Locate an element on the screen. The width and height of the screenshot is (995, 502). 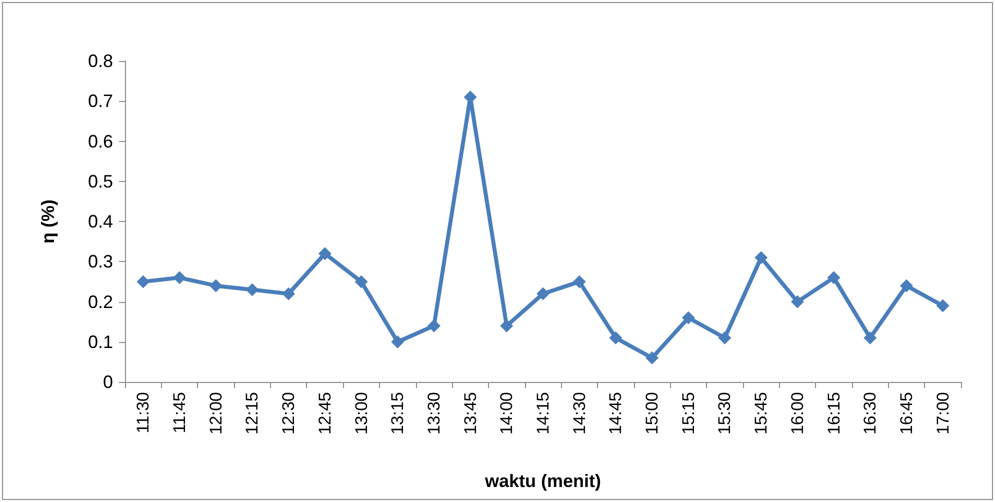
x-tick-label: 14:45 is located at coordinates (616, 413).